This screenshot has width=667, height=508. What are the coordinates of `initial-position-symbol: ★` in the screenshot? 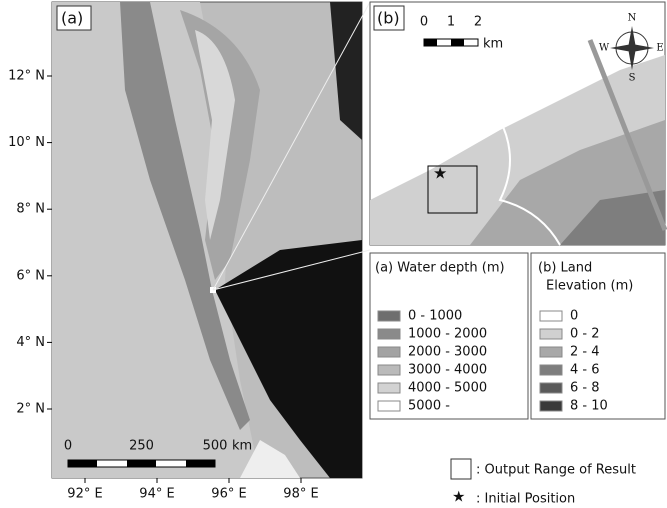 It's located at (458, 496).